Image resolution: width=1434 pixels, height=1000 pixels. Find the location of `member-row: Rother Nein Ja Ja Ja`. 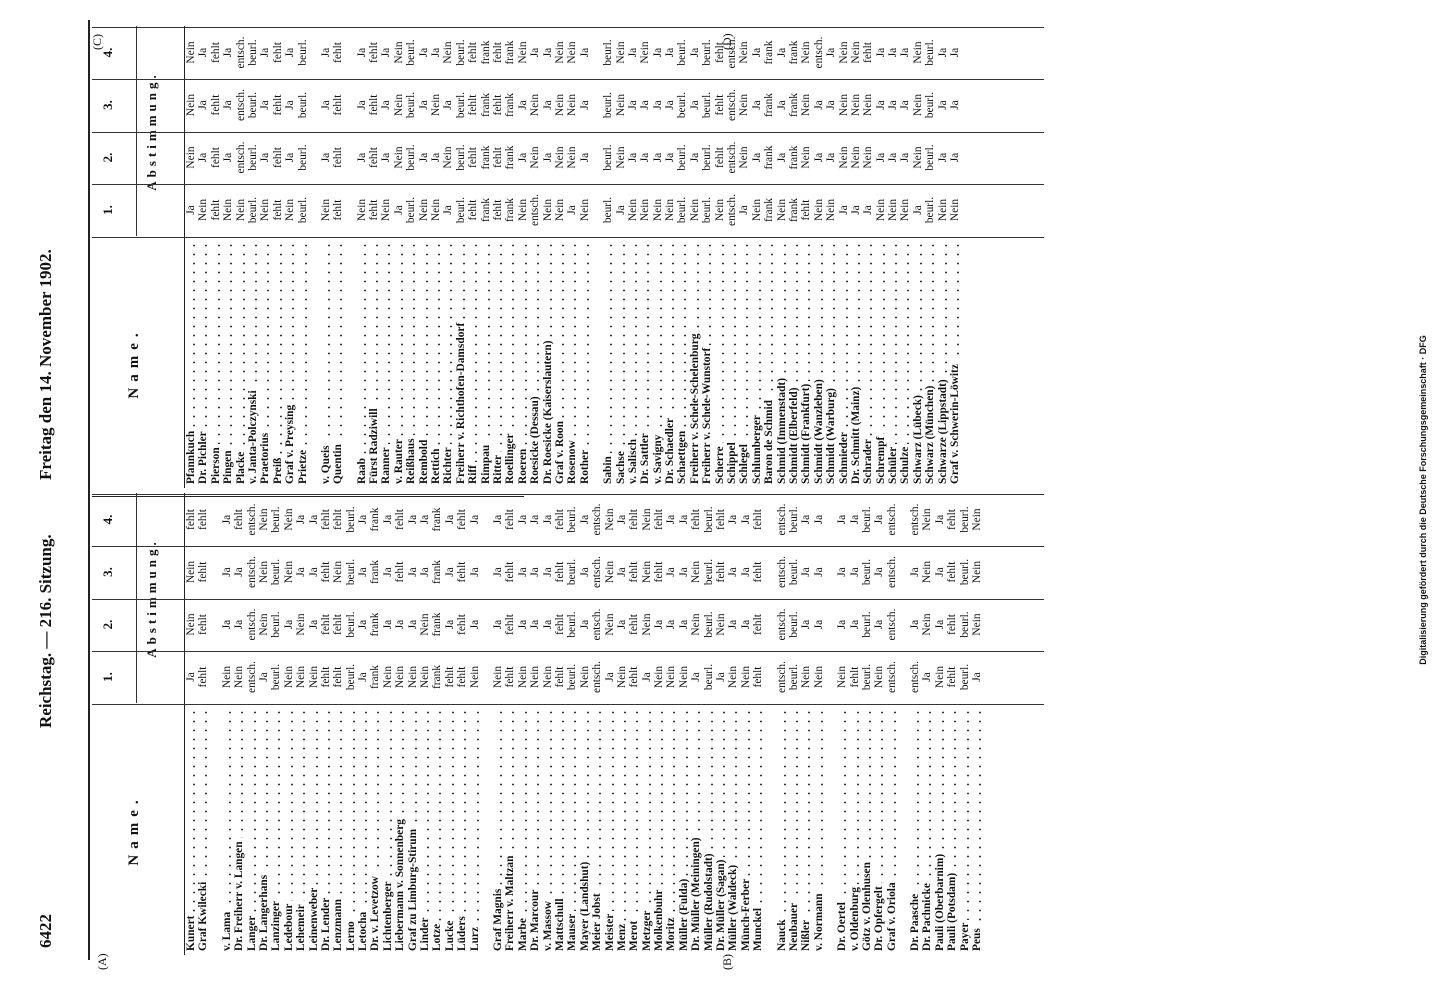

member-row: Rother Nein Ja Ja Ja is located at coordinates (585, 257).